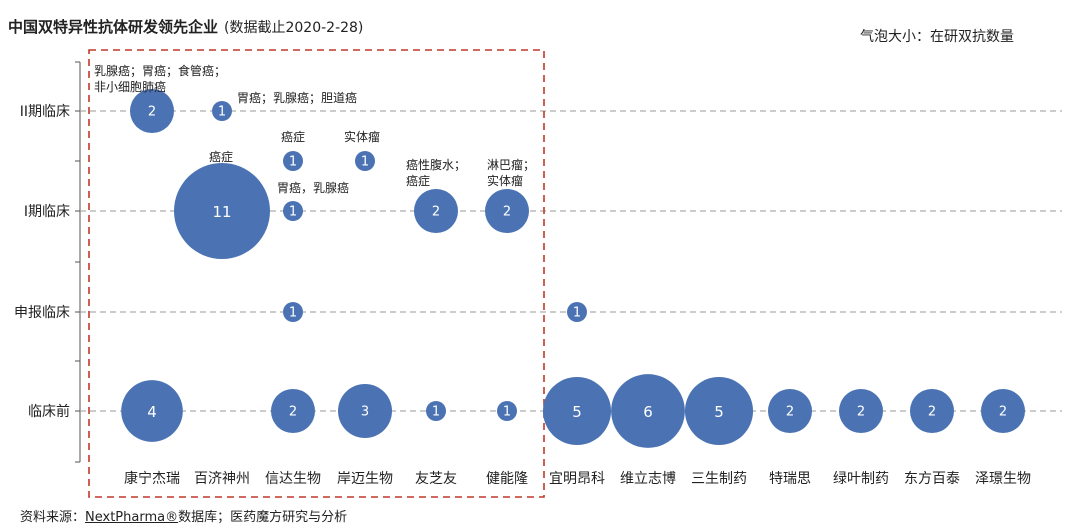 The height and width of the screenshot is (530, 1080). I want to click on bubble-annotation: 癌性腹水；, so click(436, 164).